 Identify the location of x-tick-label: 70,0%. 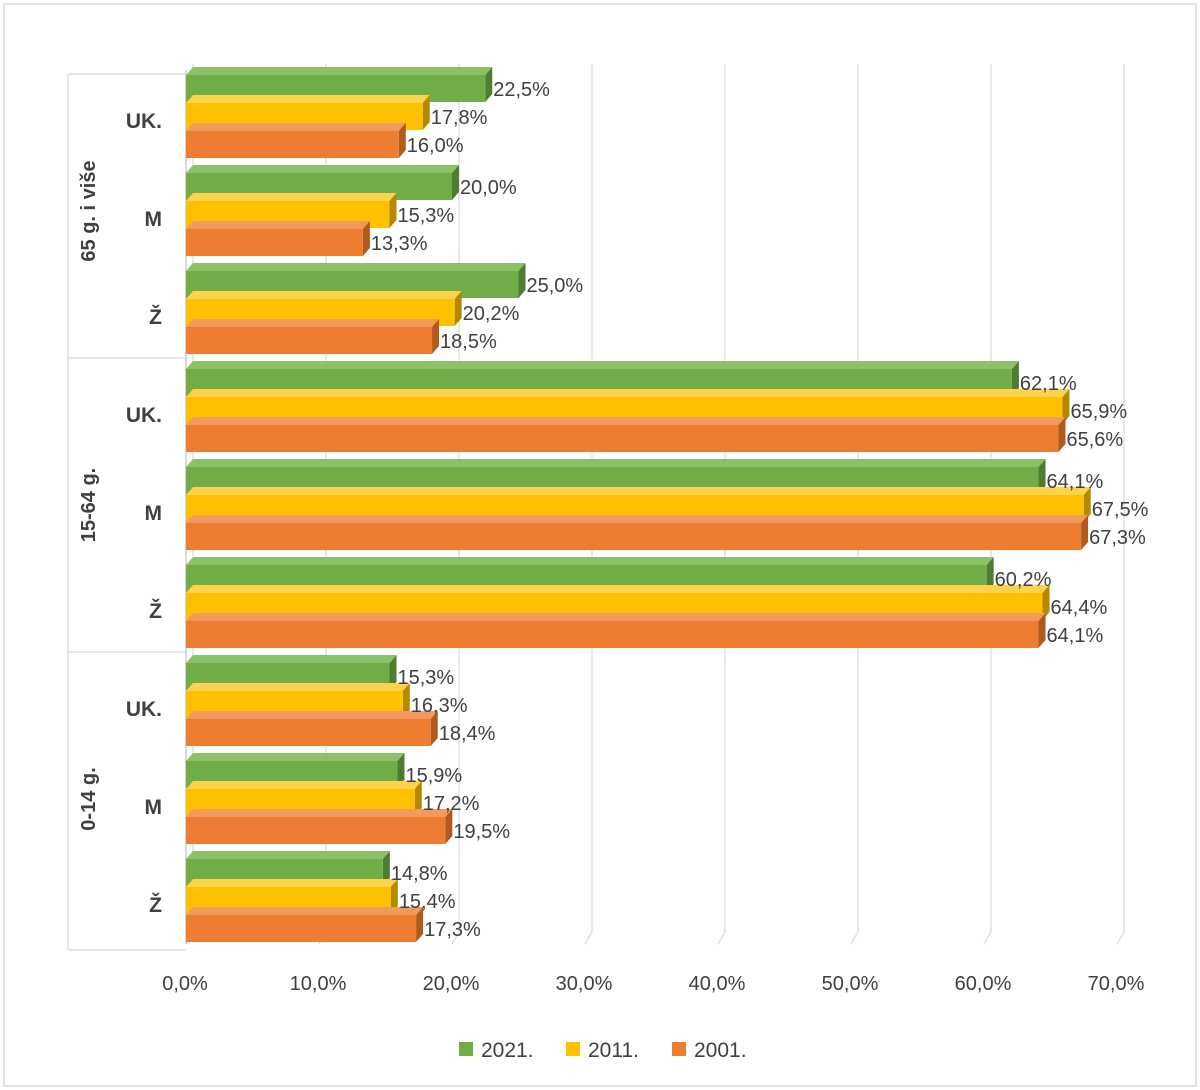
(1116, 984).